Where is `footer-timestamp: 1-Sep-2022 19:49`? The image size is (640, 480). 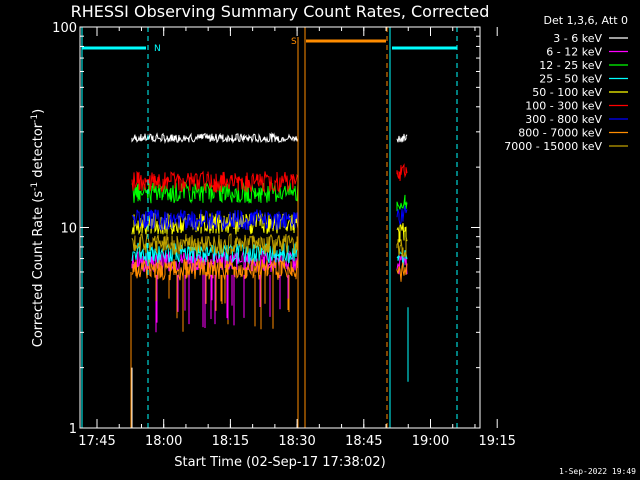 footer-timestamp: 1-Sep-2022 19:49 is located at coordinates (597, 471).